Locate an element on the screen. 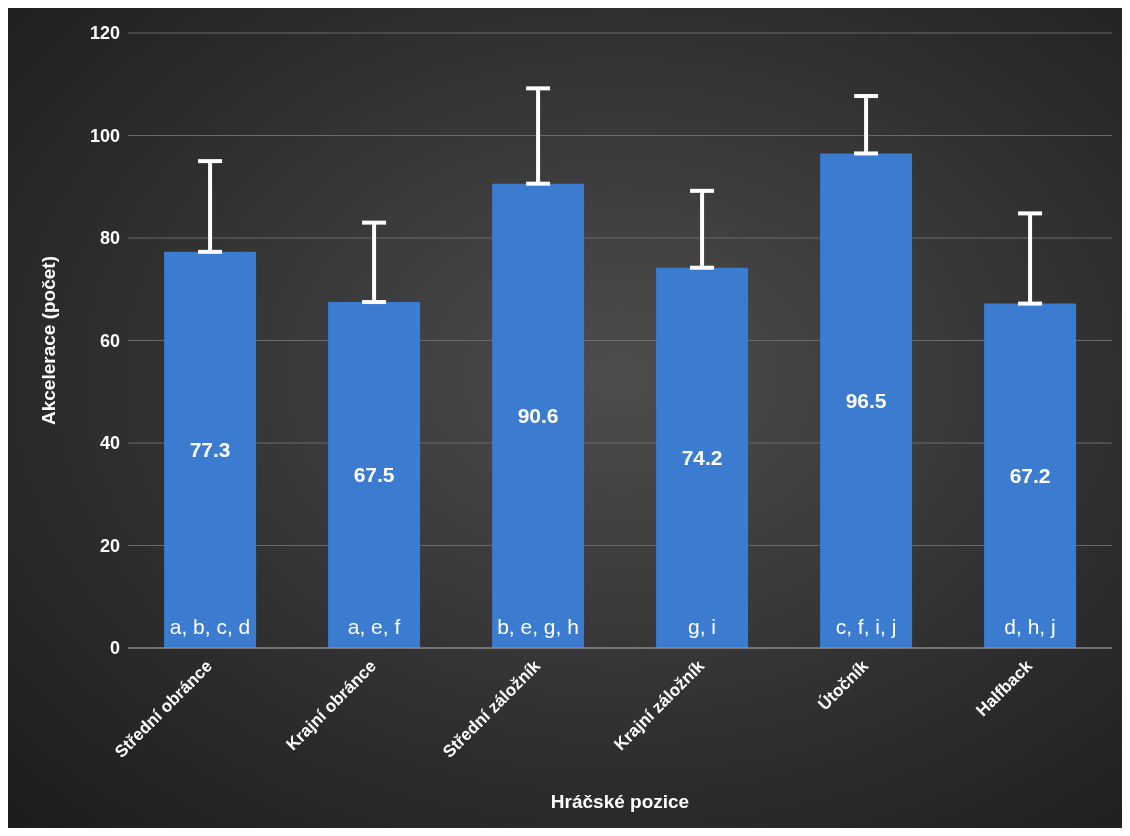 Image resolution: width=1130 pixels, height=836 pixels. y-tick-label: 20 is located at coordinates (109, 545).